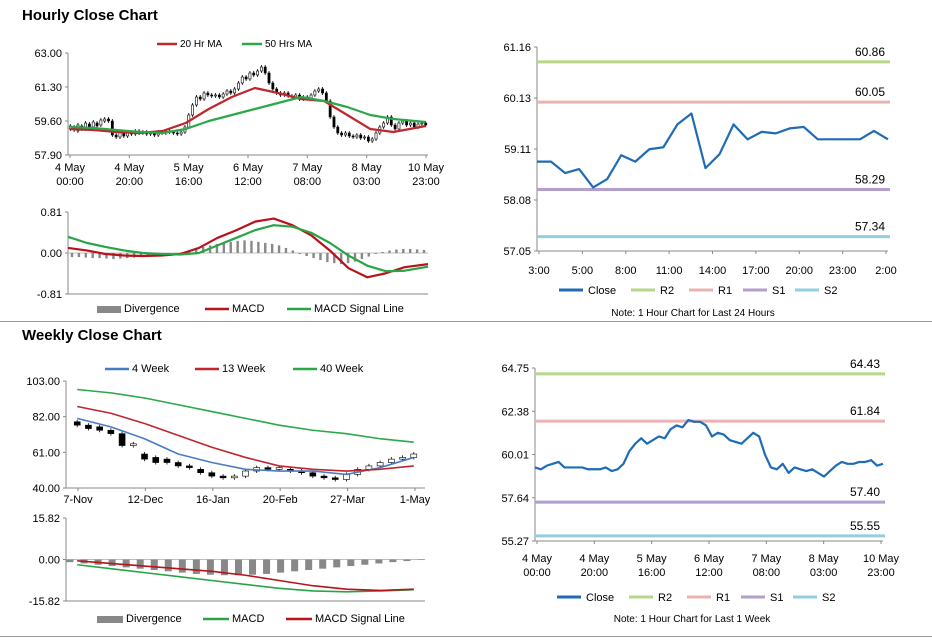 The height and width of the screenshot is (641, 932). Describe the element at coordinates (146, 500) in the screenshot. I see `x-tick-label: 12-Dec` at that location.